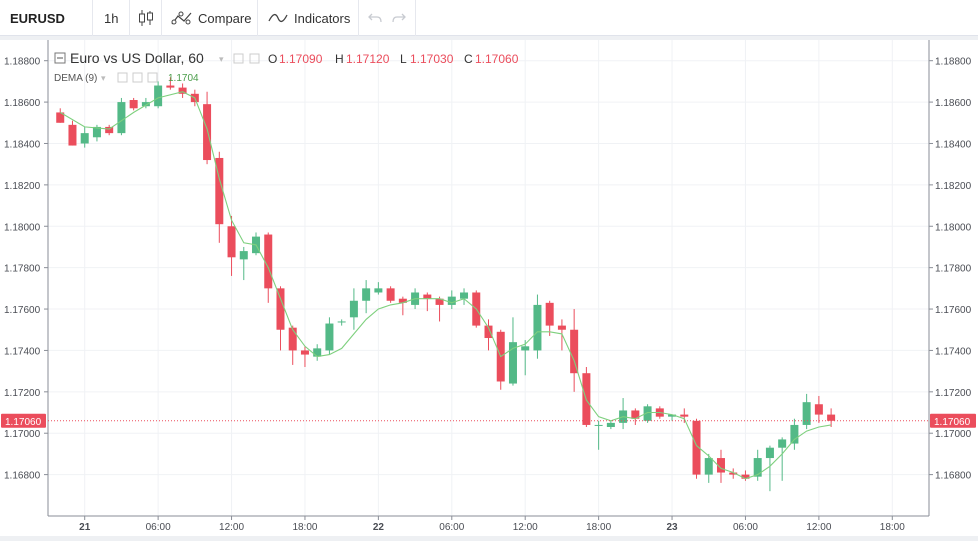 Image resolution: width=978 pixels, height=541 pixels. I want to click on interval-button: 1h, so click(111, 18).